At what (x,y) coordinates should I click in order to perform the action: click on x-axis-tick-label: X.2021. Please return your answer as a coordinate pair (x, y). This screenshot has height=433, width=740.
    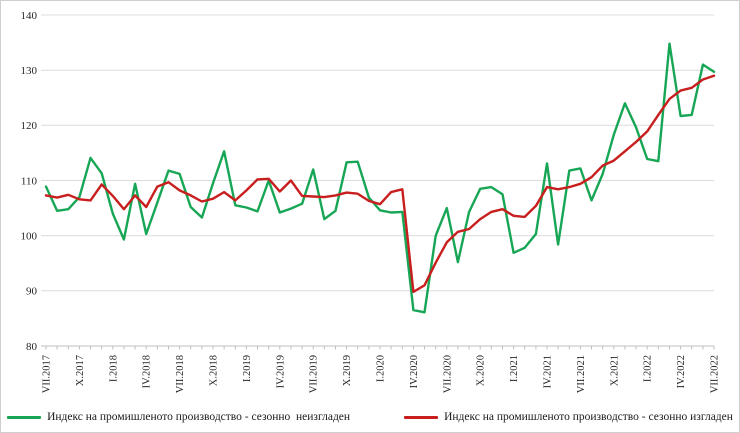
    Looking at the image, I should click on (614, 370).